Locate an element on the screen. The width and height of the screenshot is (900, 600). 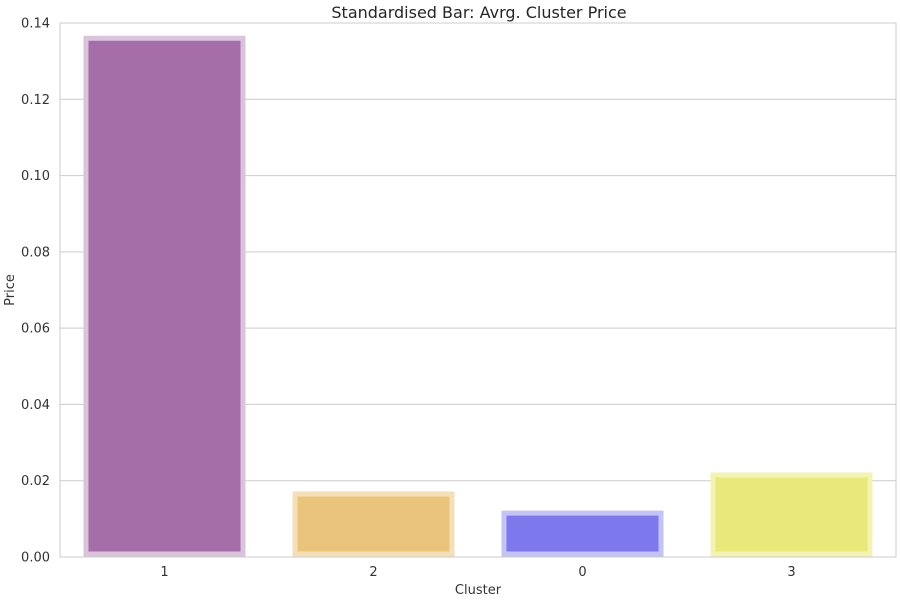
y-tick-label: 0.08 is located at coordinates (35, 252).